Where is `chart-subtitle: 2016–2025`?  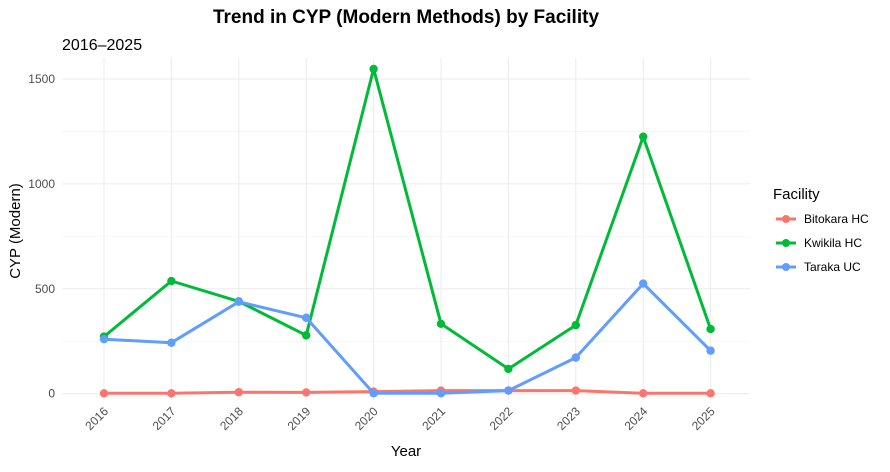 chart-subtitle: 2016–2025 is located at coordinates (102, 45).